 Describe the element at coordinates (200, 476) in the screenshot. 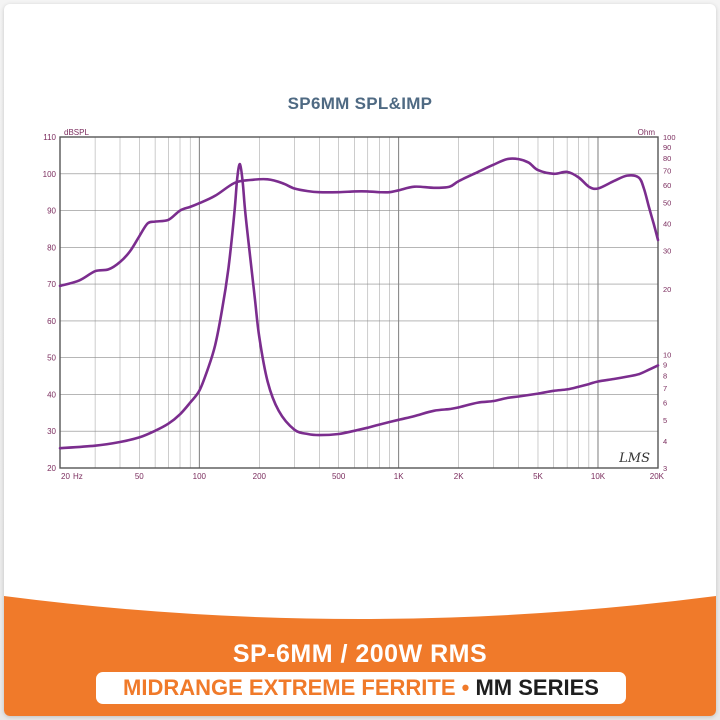

I see `x-tick-label: 100` at that location.